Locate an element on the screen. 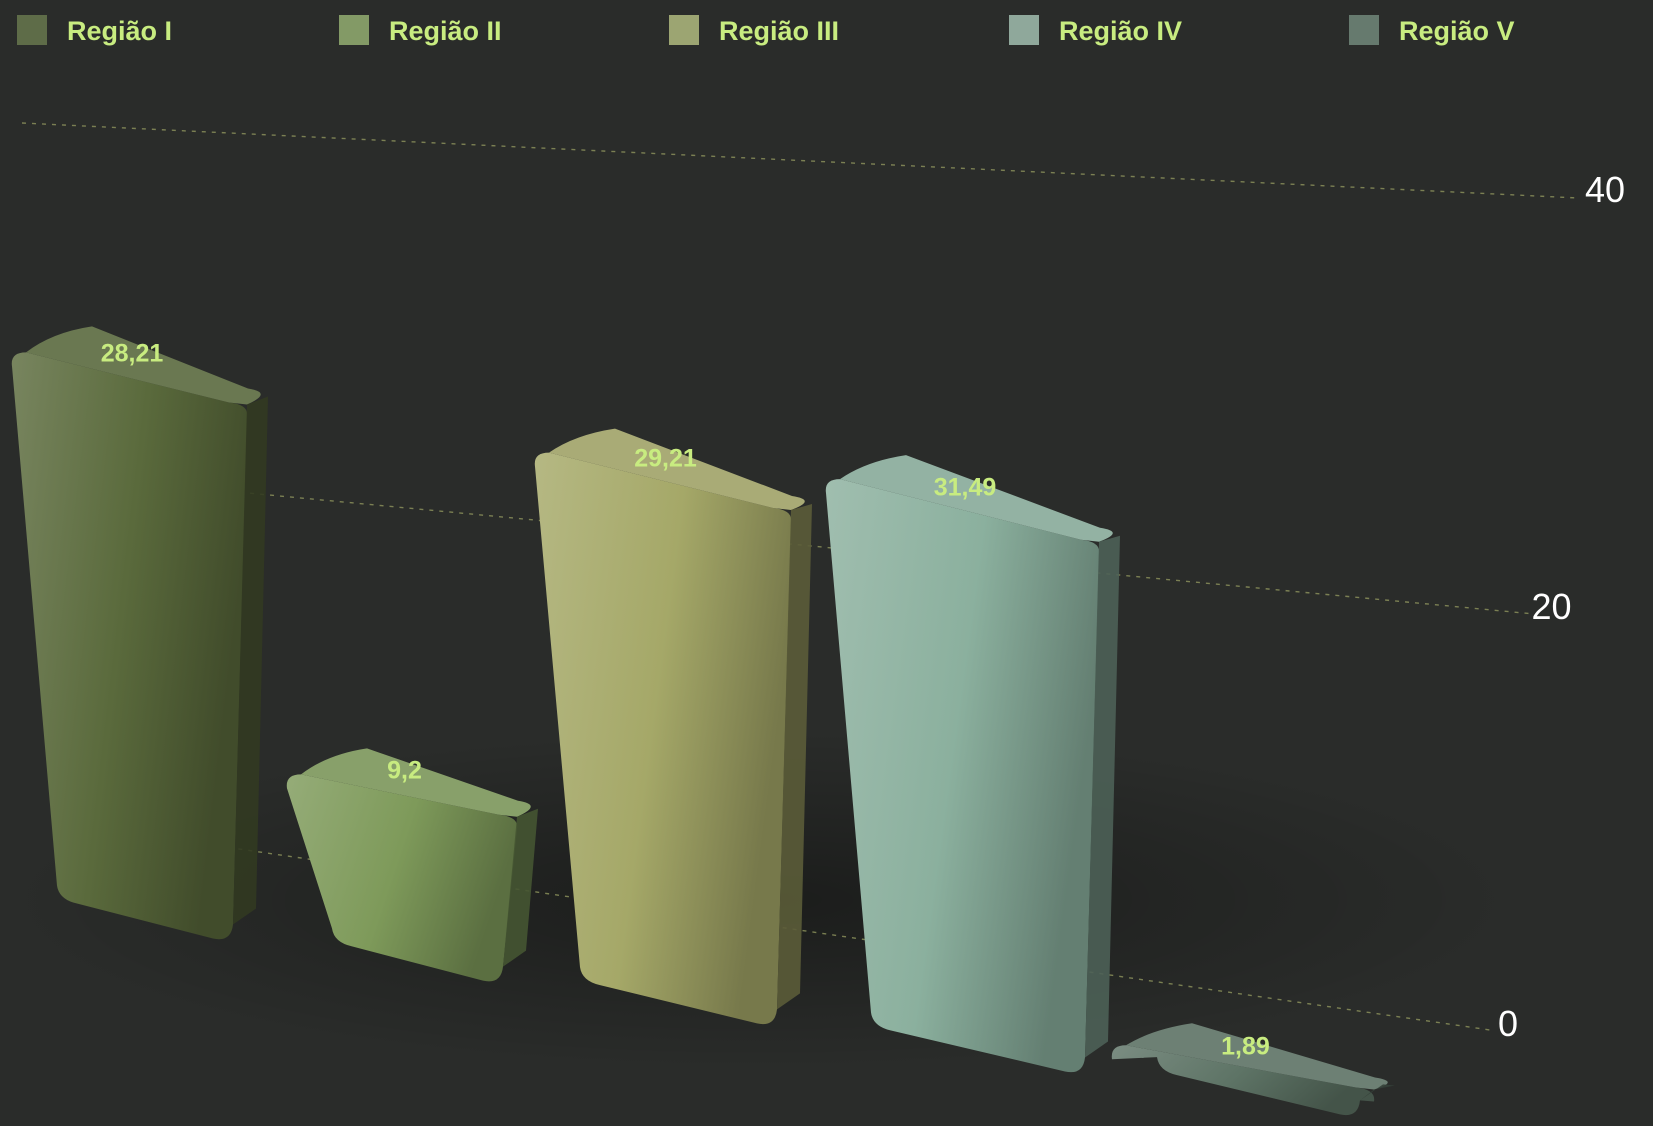 This screenshot has width=1653, height=1126. data-label-5: 1,89 is located at coordinates (1245, 1046).